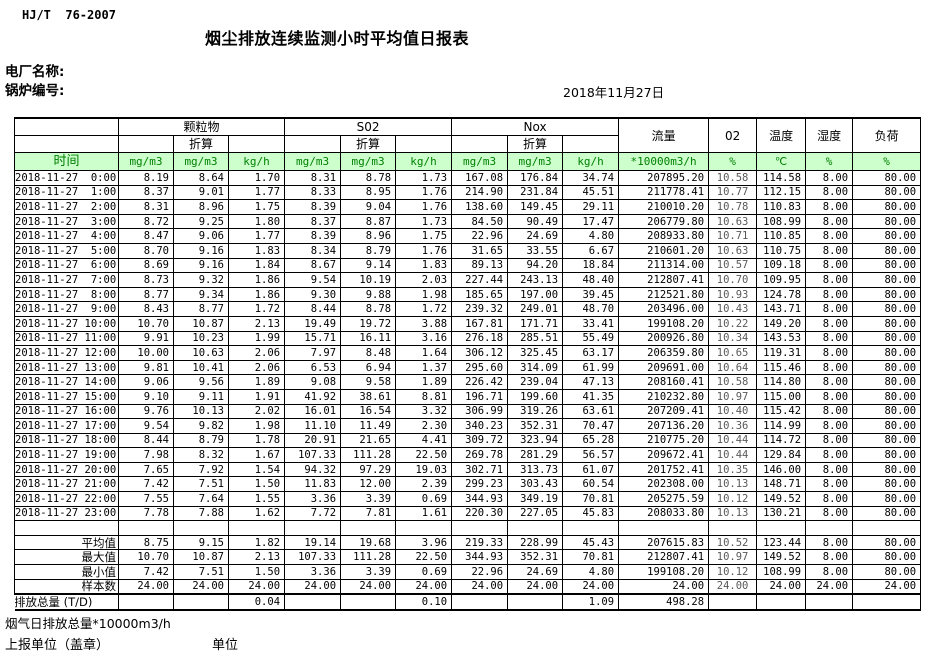 Image resolution: width=934 pixels, height=659 pixels. What do you see at coordinates (480, 396) in the screenshot?
I see `value-cell: 196.71` at bounding box center [480, 396].